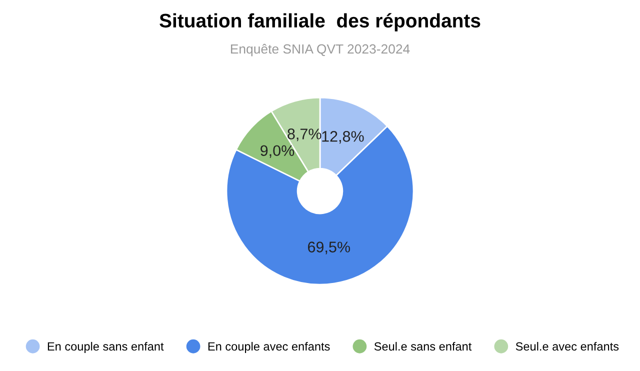  Describe the element at coordinates (106, 347) in the screenshot. I see `legend-label: En couple sans enfant` at that location.